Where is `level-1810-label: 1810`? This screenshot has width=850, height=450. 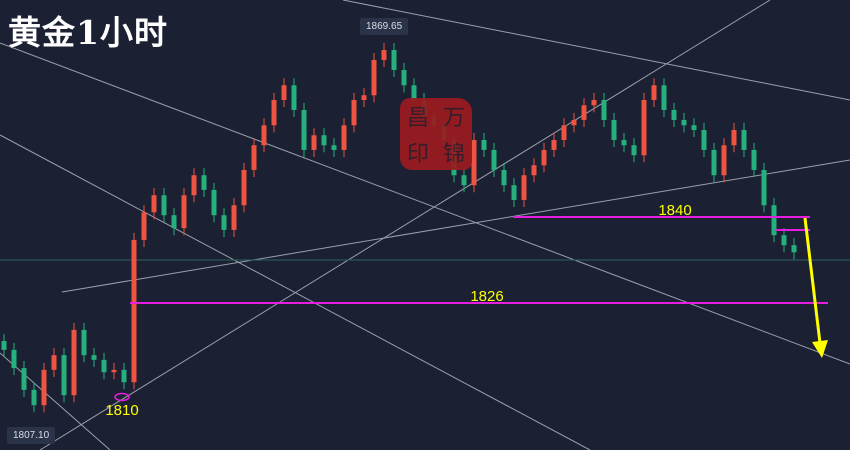
level-1810-label: 1810 is located at coordinates (121, 410).